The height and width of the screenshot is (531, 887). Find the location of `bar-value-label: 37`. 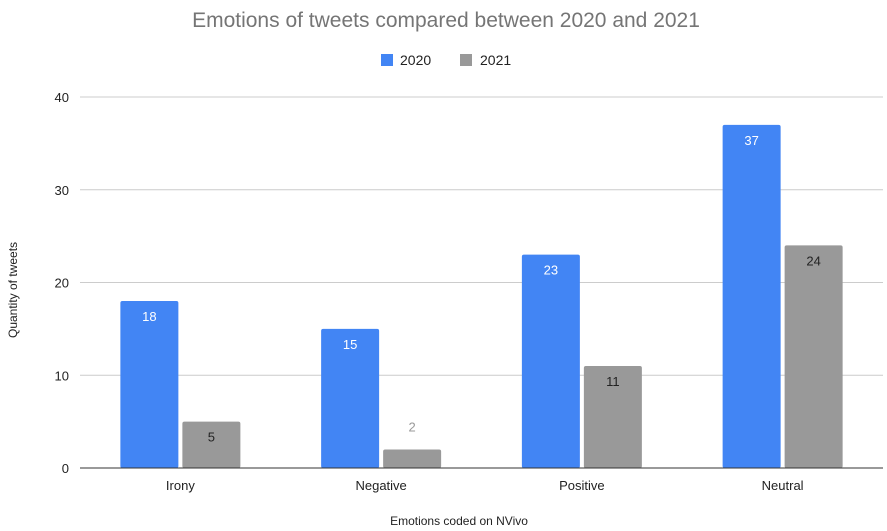

bar-value-label: 37 is located at coordinates (751, 140).